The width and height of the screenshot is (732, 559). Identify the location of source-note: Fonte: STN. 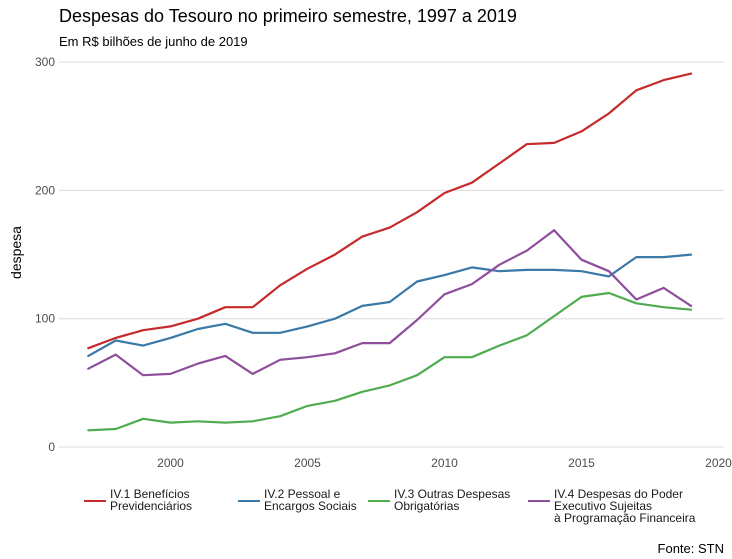
(690, 548).